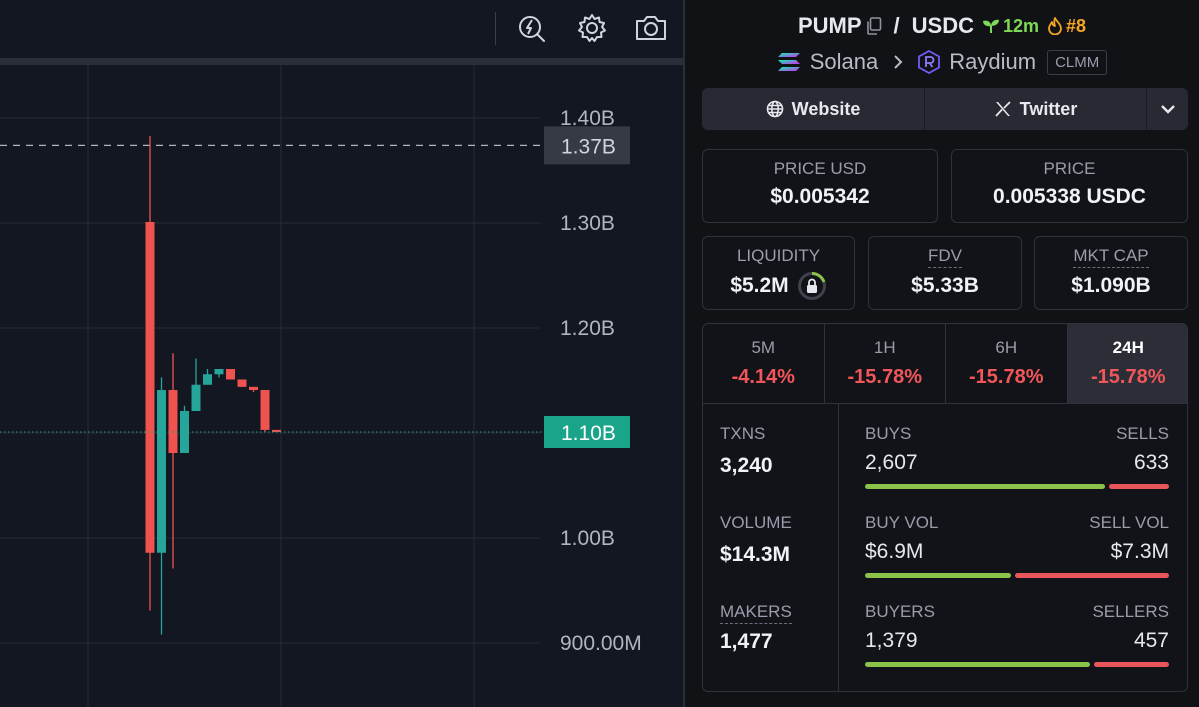 Image resolution: width=1199 pixels, height=707 pixels. I want to click on buyers-value: 1,379, so click(891, 640).